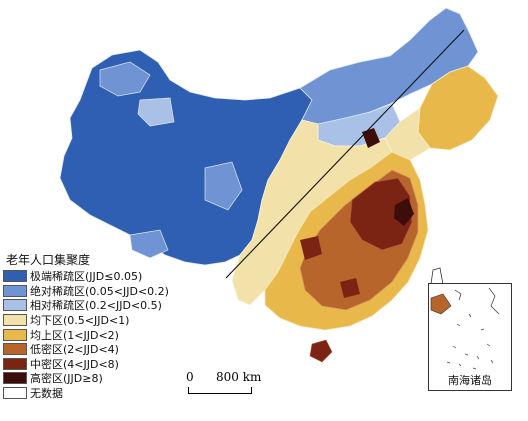 This screenshot has width=528, height=421. I want to click on legend-item: 均上区(1<JJD<2), so click(118, 334).